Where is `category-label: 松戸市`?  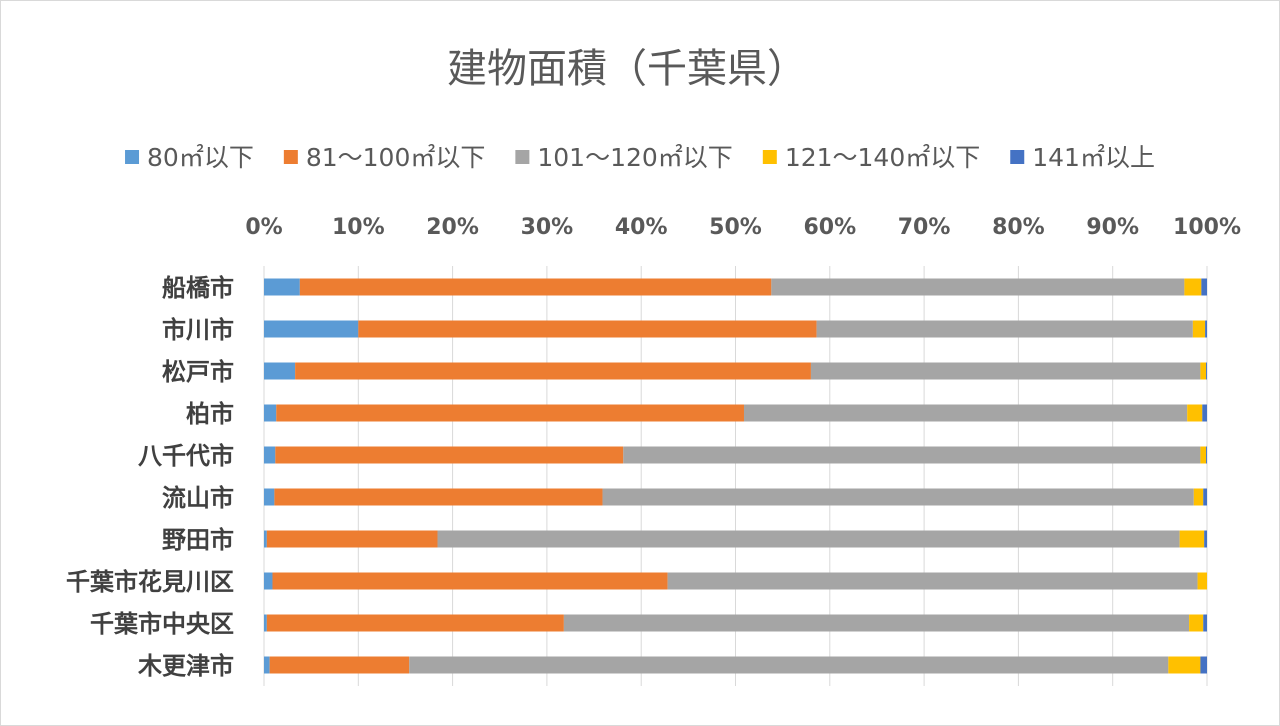 category-label: 松戸市 is located at coordinates (198, 372).